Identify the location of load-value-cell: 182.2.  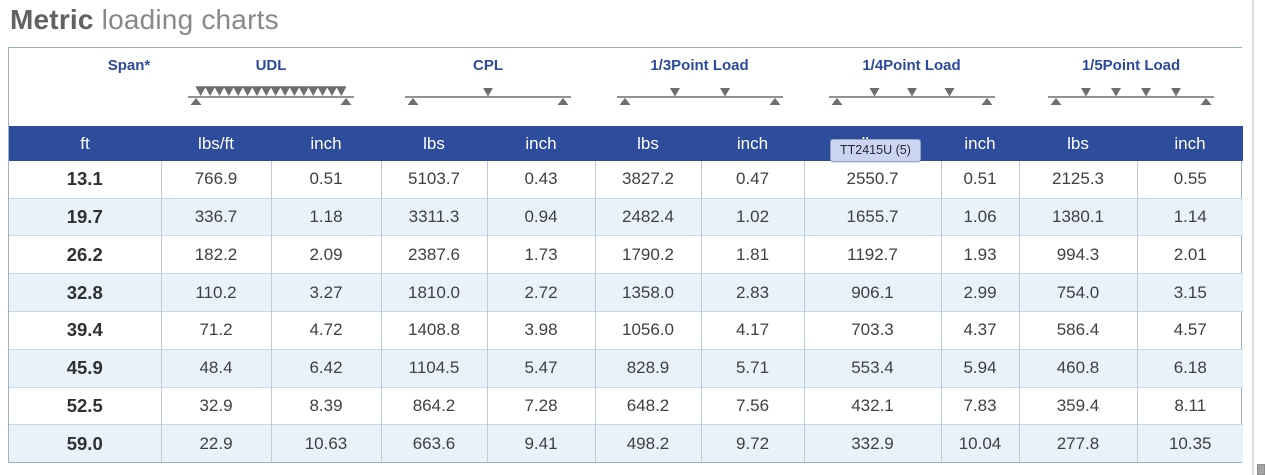
(215, 254).